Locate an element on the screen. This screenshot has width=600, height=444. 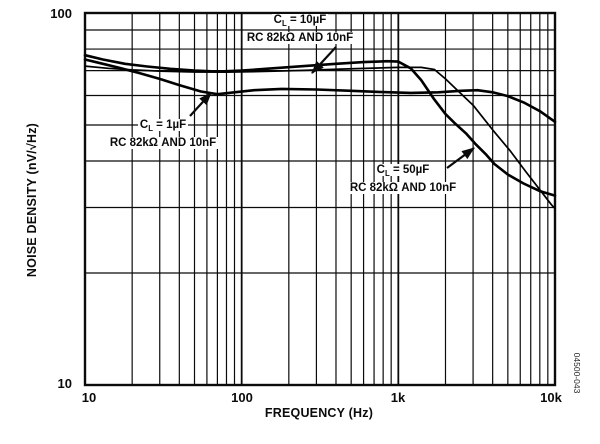
annotation-cl-50uf: CL = 50µF RC 82kΩ AND 10nF is located at coordinates (403, 179).